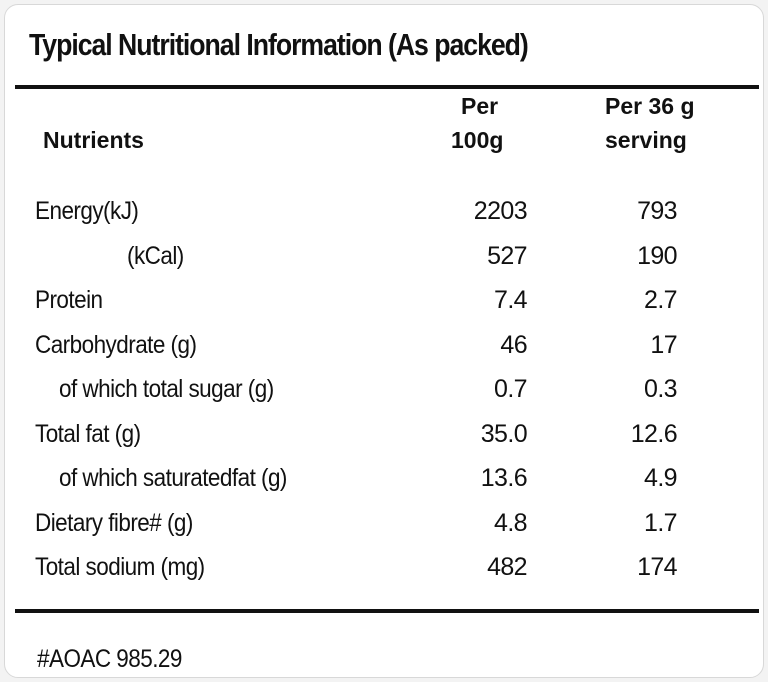 The image size is (768, 682). Describe the element at coordinates (116, 344) in the screenshot. I see `nutrient-label: Carbohydrate (g)` at that location.